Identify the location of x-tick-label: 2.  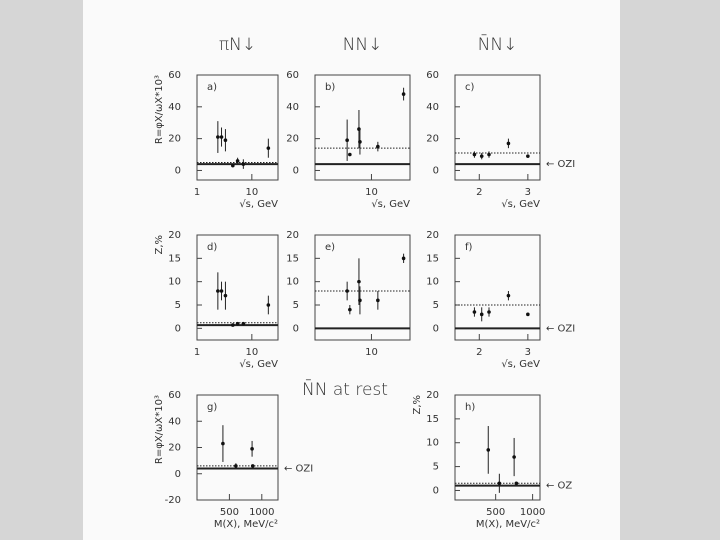
(479, 192).